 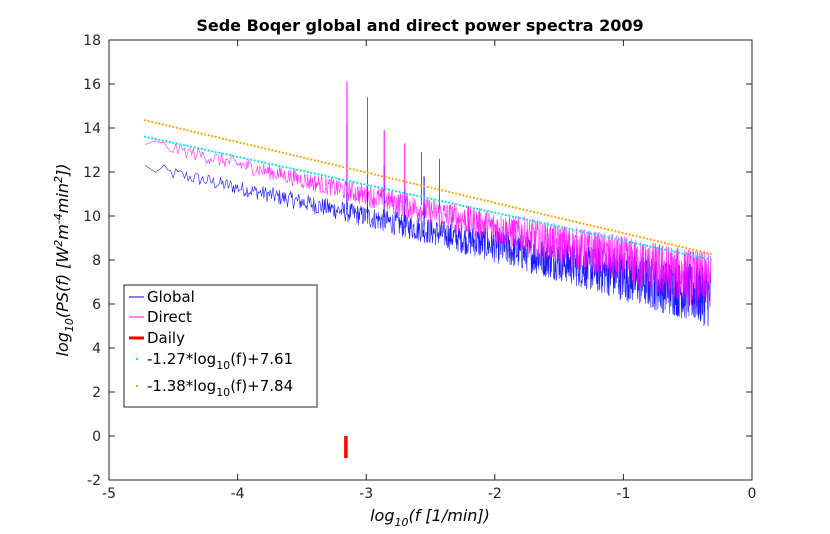 I want to click on y-axis-label-main: log, so click(x=62, y=344).